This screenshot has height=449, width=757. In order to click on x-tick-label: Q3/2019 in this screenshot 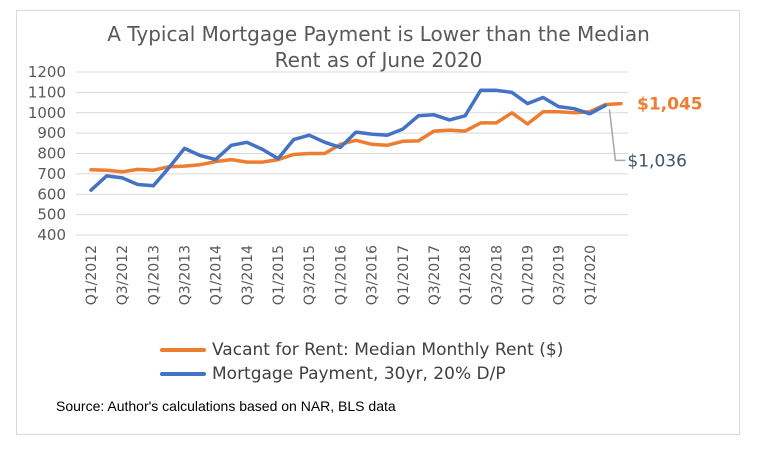, I will do `click(560, 275)`.